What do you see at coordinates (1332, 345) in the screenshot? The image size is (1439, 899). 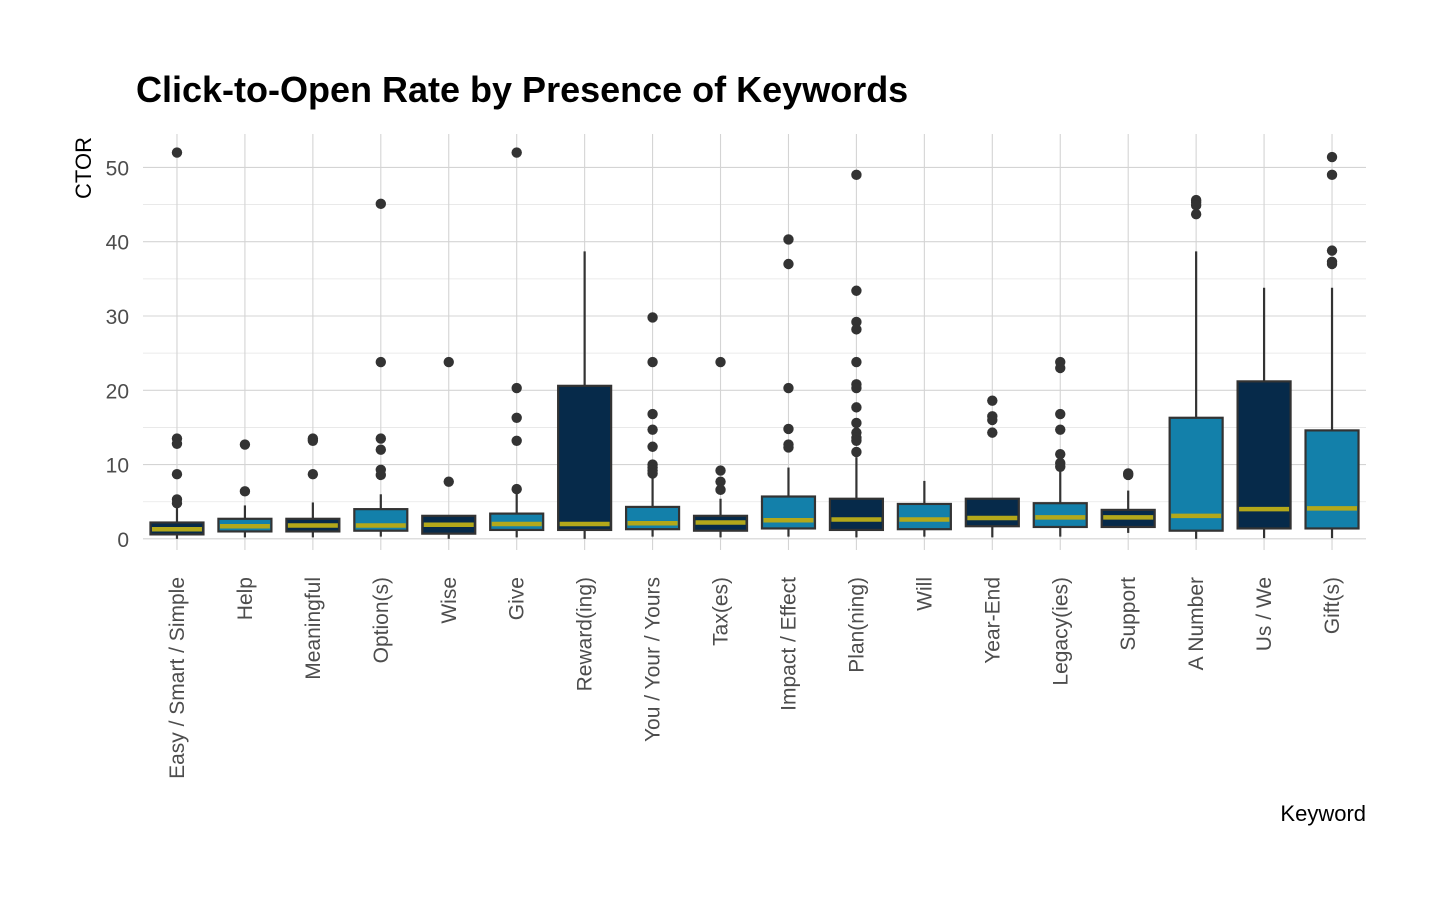 I see `box-gift-s` at bounding box center [1332, 345].